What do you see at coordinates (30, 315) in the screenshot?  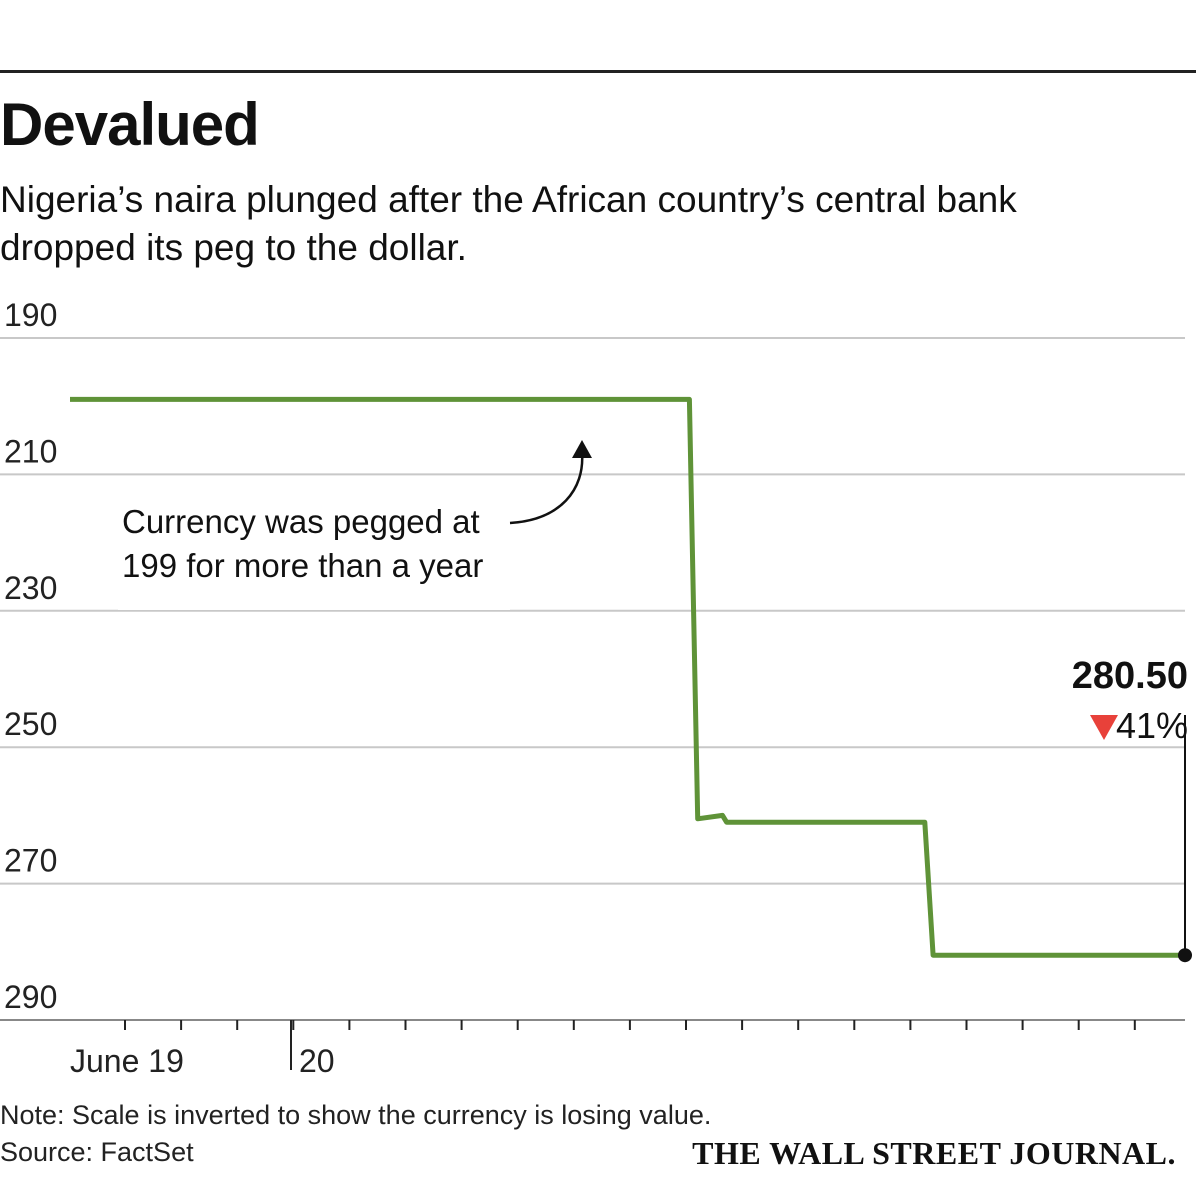 I see `y-tick-label-190: 190` at bounding box center [30, 315].